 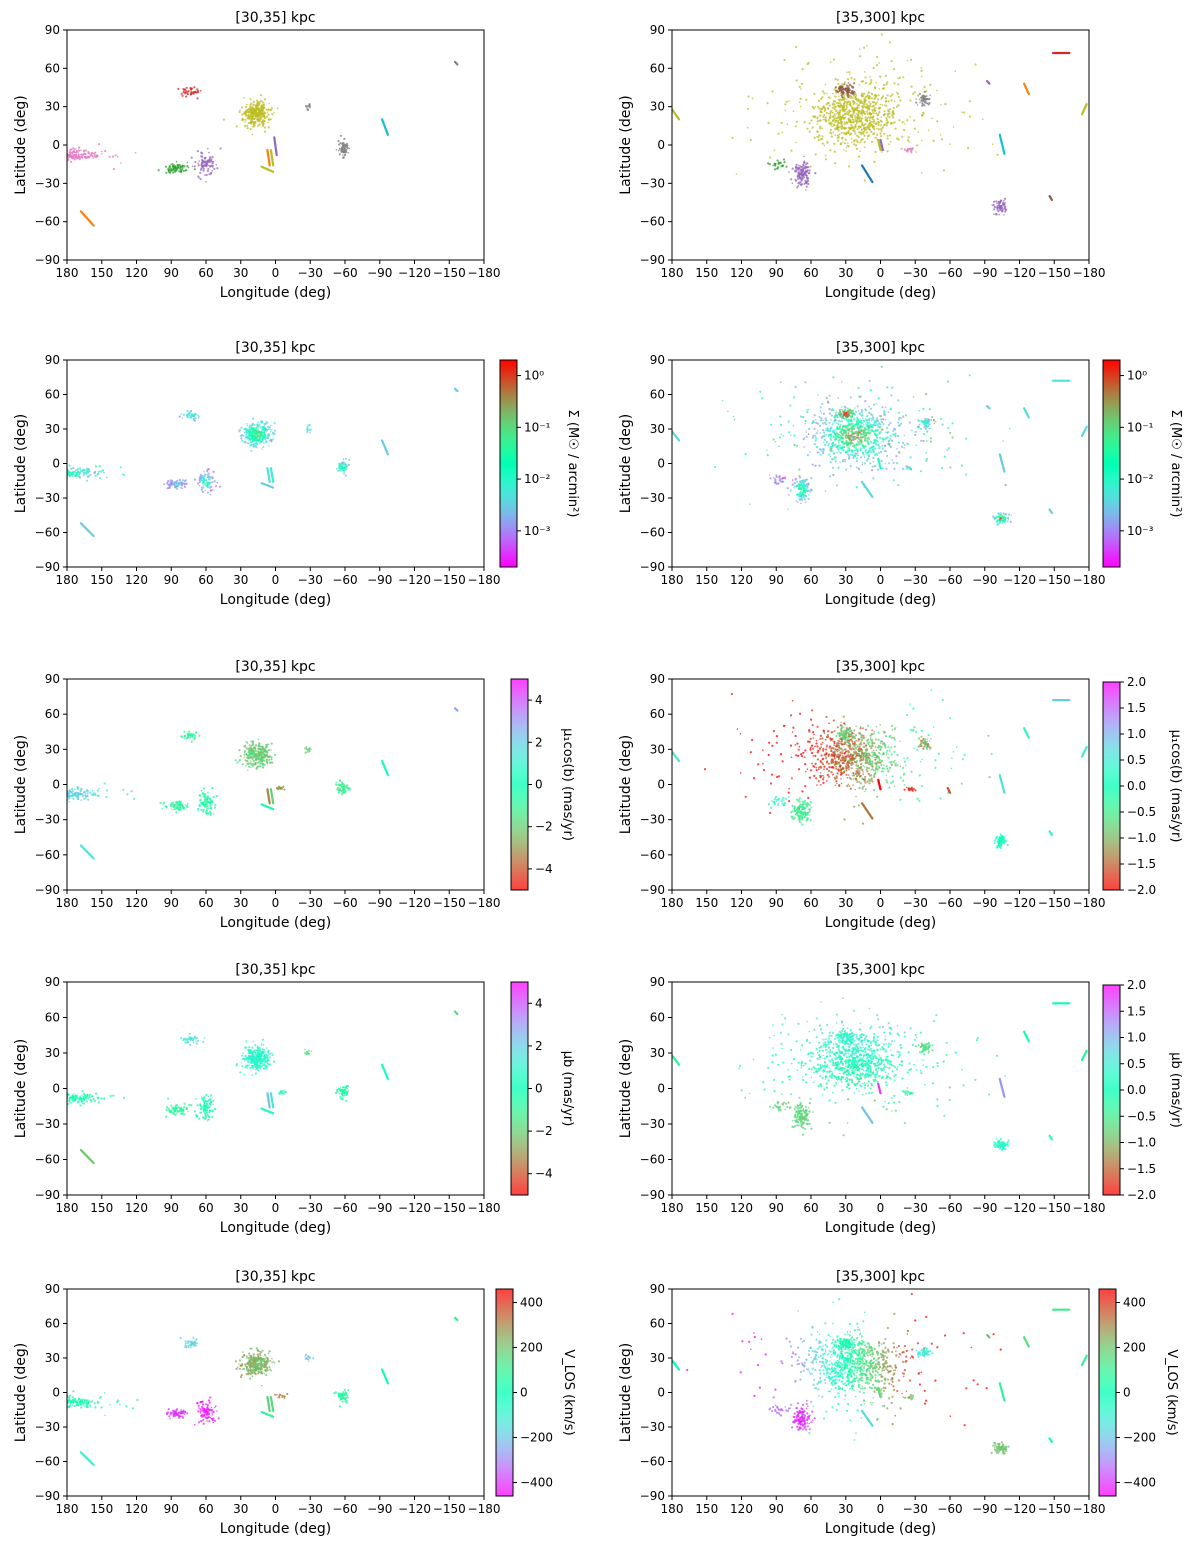 What do you see at coordinates (1140, 531) in the screenshot?
I see `colorbar-tick-label: 10⁻³` at bounding box center [1140, 531].